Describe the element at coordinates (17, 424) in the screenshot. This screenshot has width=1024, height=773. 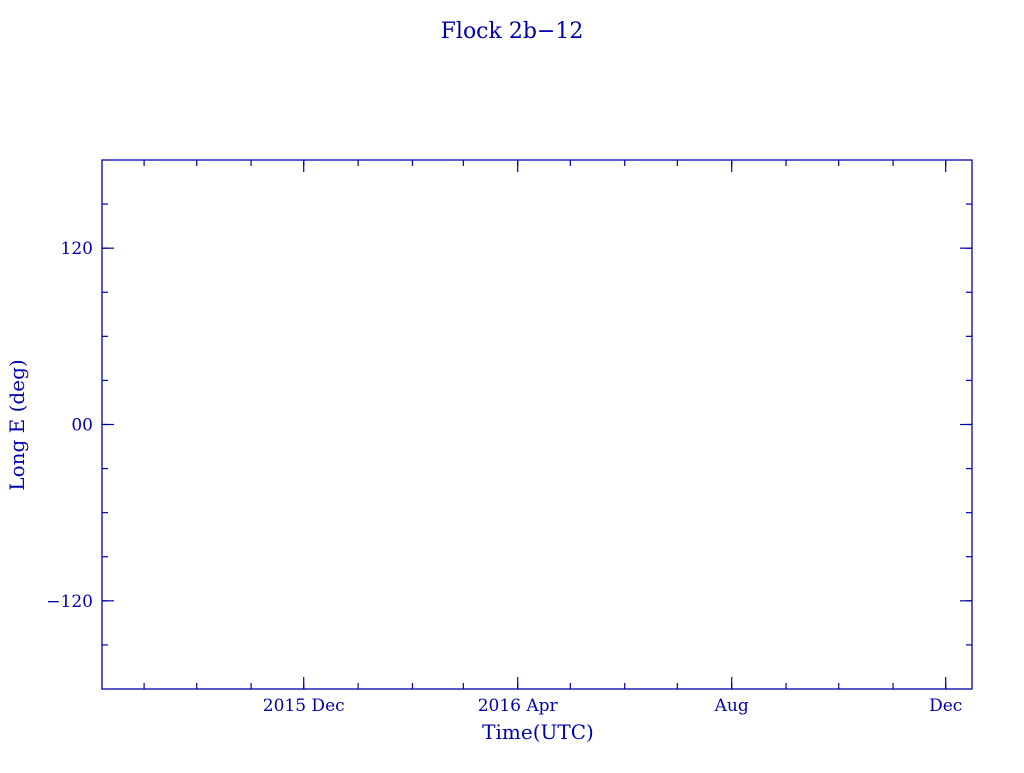
I see `y-axis-label: Long E (deg)` at that location.